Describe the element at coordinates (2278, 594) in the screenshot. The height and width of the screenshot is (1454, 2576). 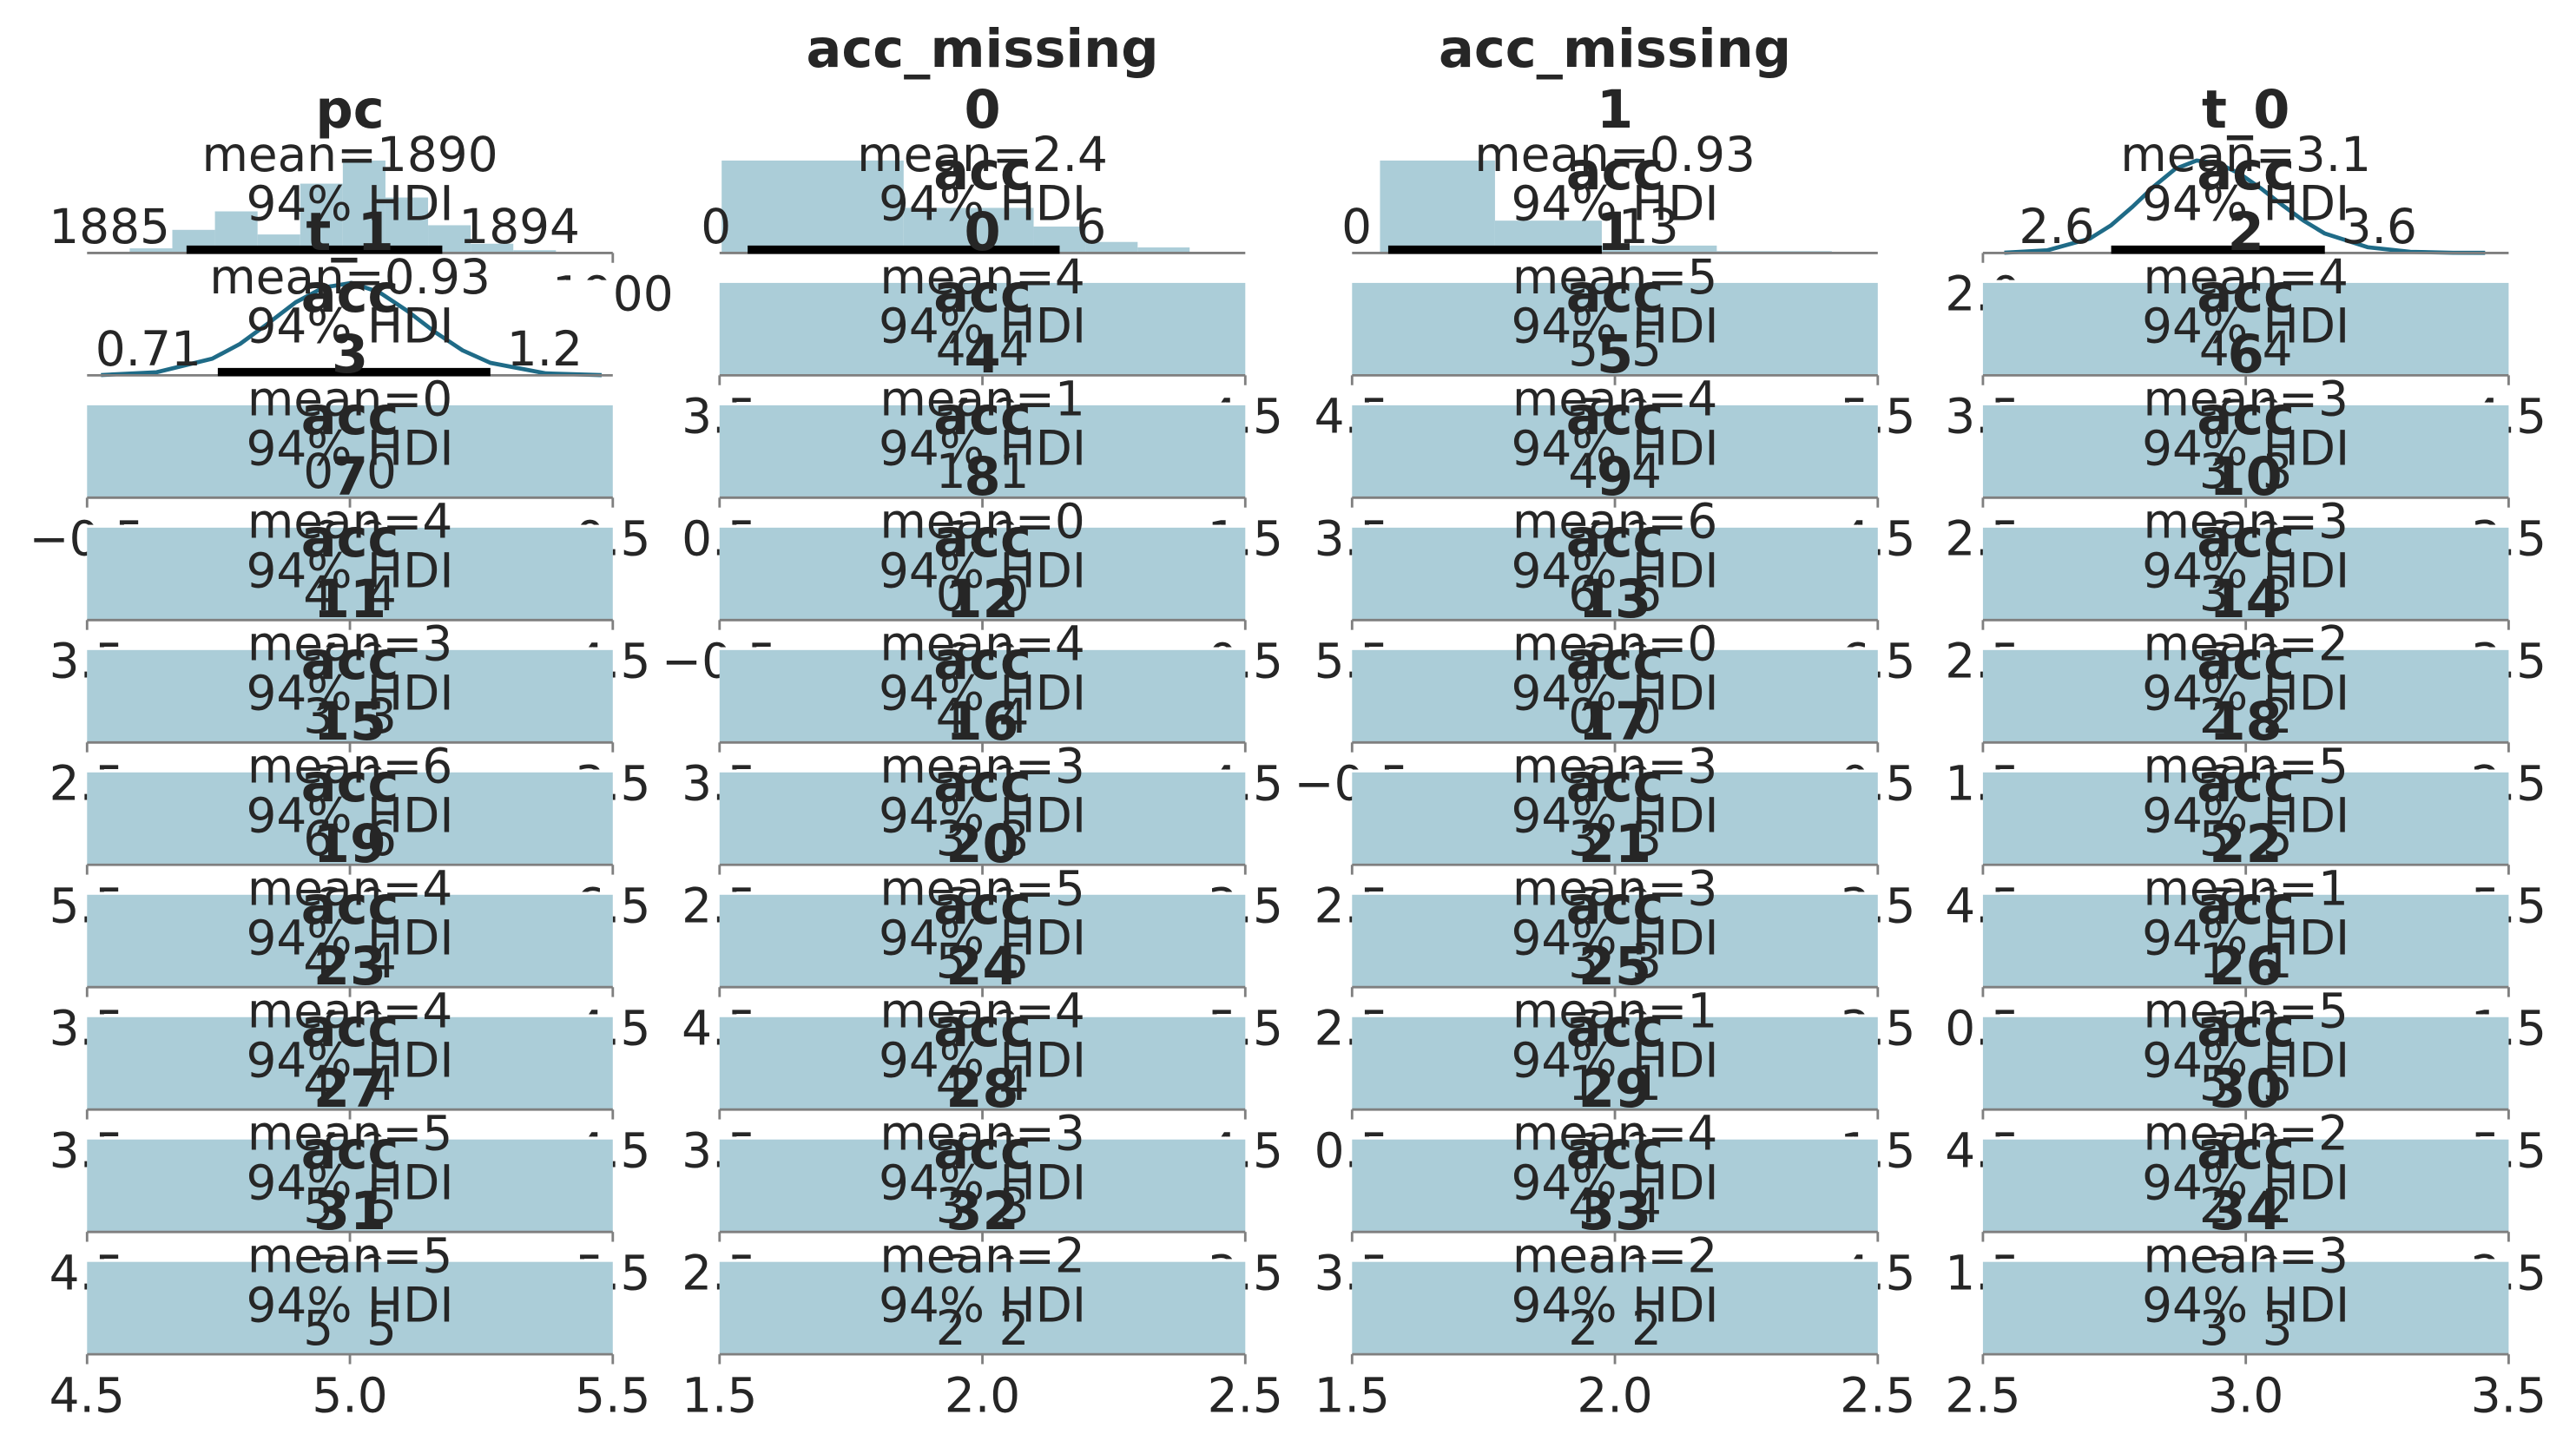
I see `hdi-high-label: 3` at that location.